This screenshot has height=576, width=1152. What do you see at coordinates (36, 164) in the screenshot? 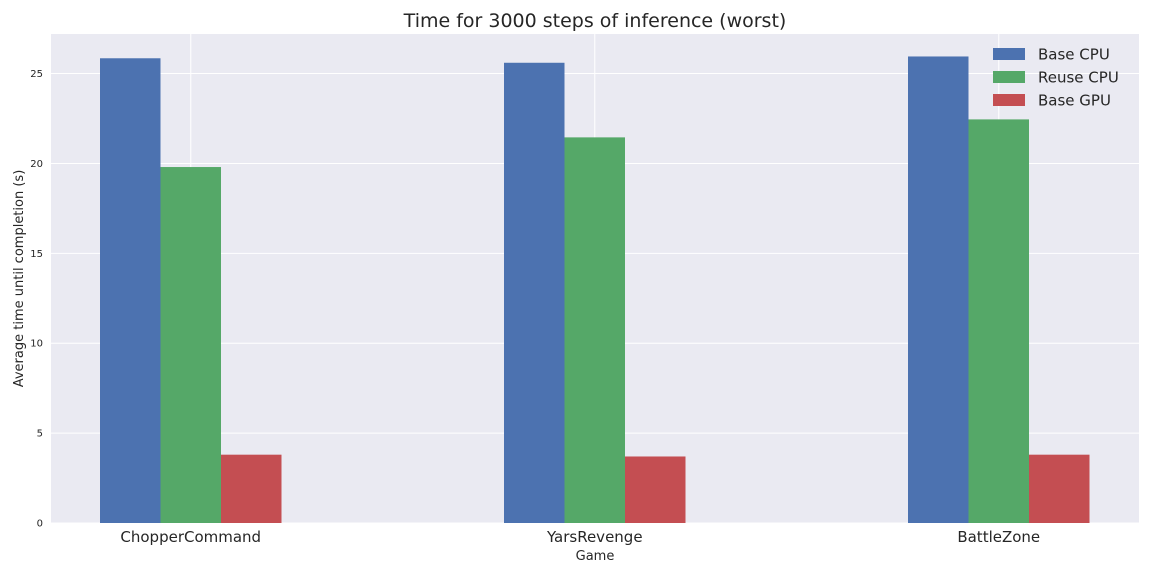
I see `y-tick-label: 20` at bounding box center [36, 164].